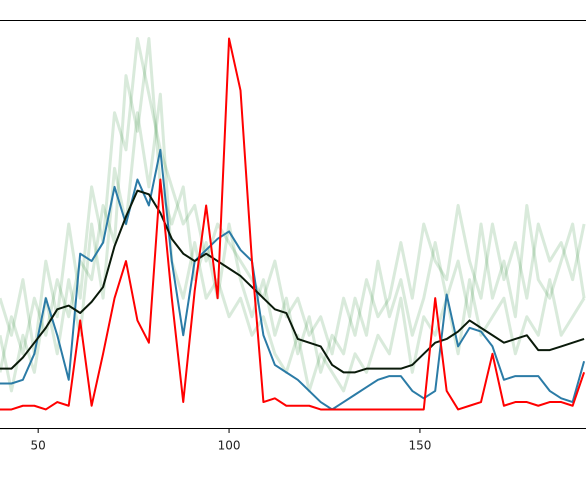  What do you see at coordinates (38, 446) in the screenshot?
I see `x-tick-label: 50` at bounding box center [38, 446].